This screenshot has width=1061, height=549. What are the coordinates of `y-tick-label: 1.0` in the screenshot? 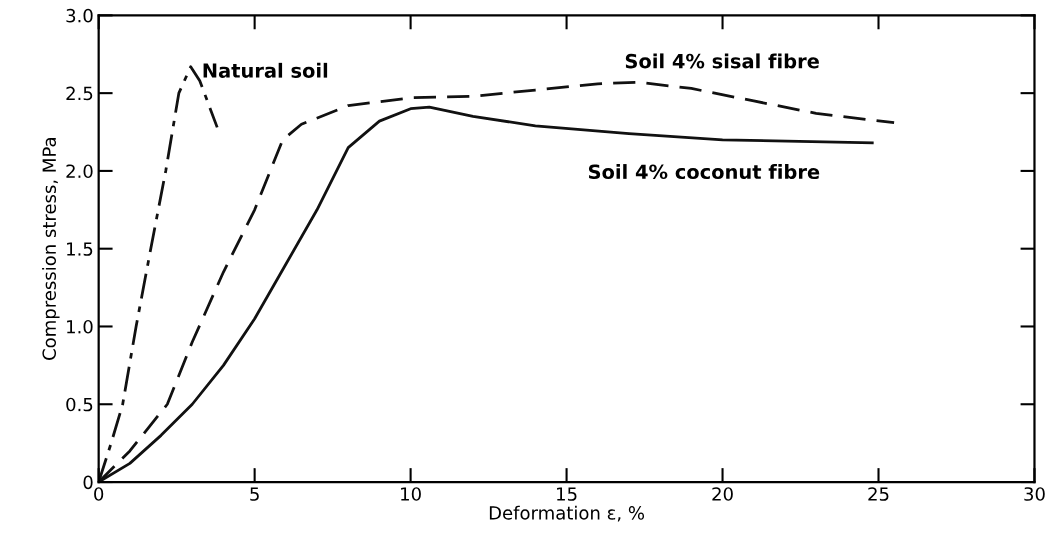 It's located at (80, 326).